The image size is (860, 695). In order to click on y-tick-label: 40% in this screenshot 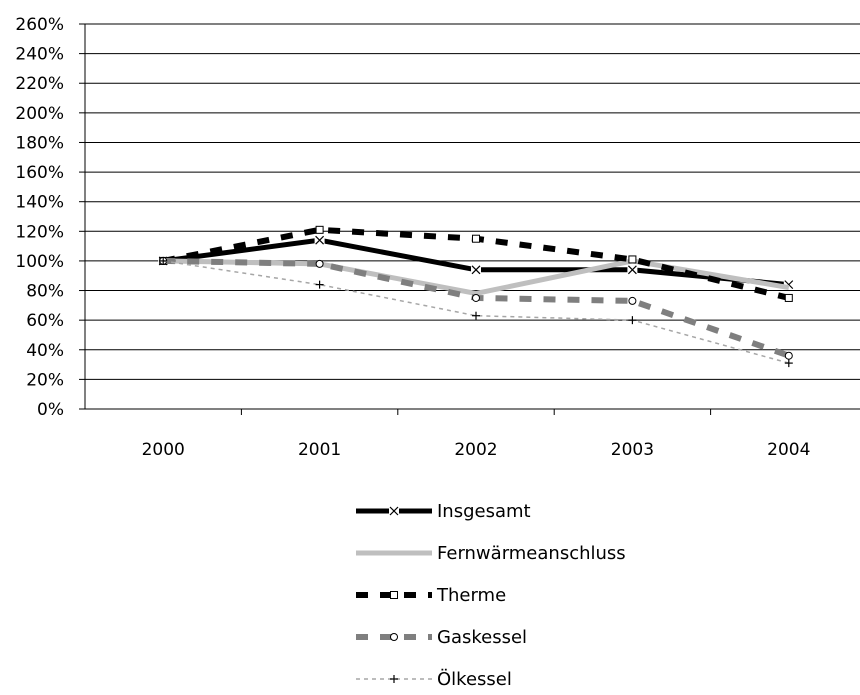, I will do `click(45, 351)`.